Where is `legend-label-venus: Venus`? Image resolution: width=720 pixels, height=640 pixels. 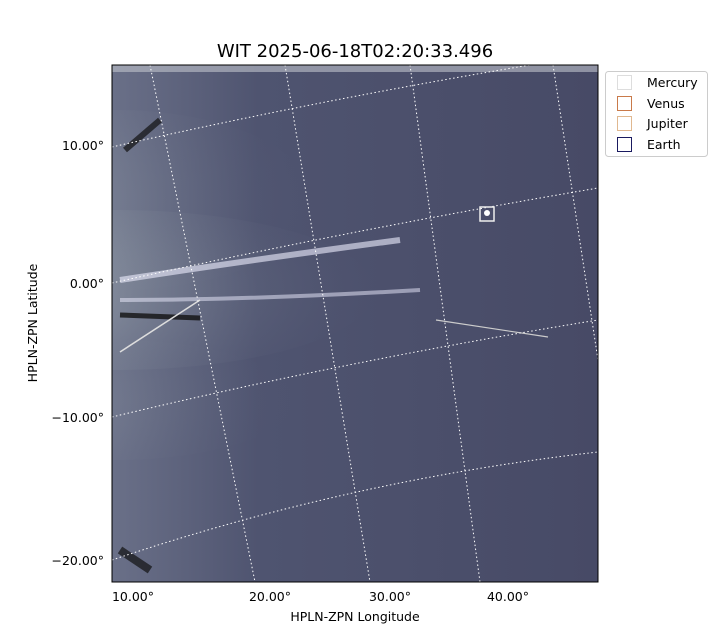 legend-label-venus: Venus is located at coordinates (666, 103).